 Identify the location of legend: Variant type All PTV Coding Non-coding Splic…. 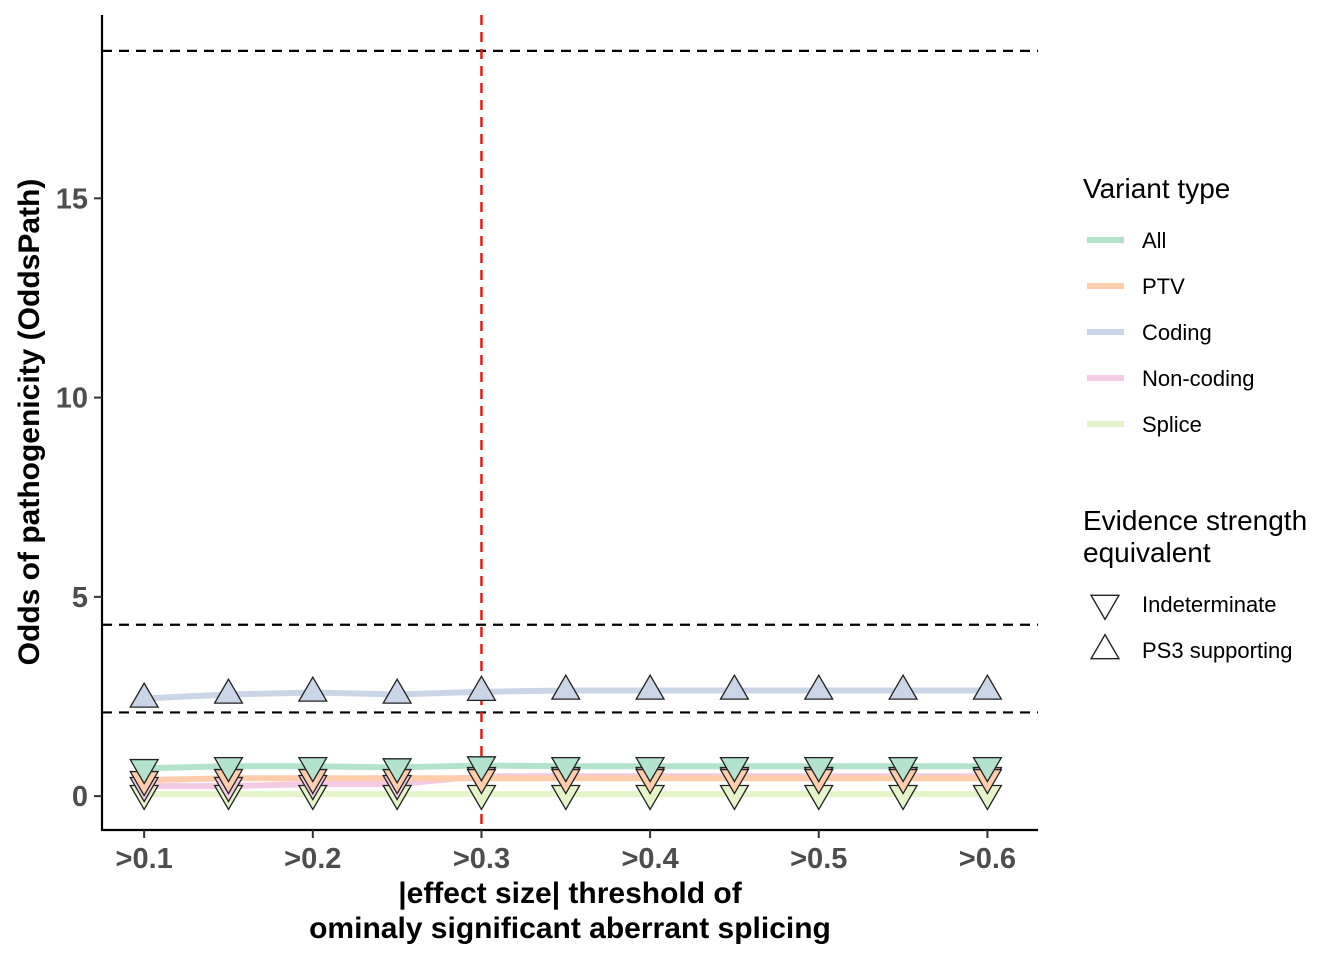
(1195, 418).